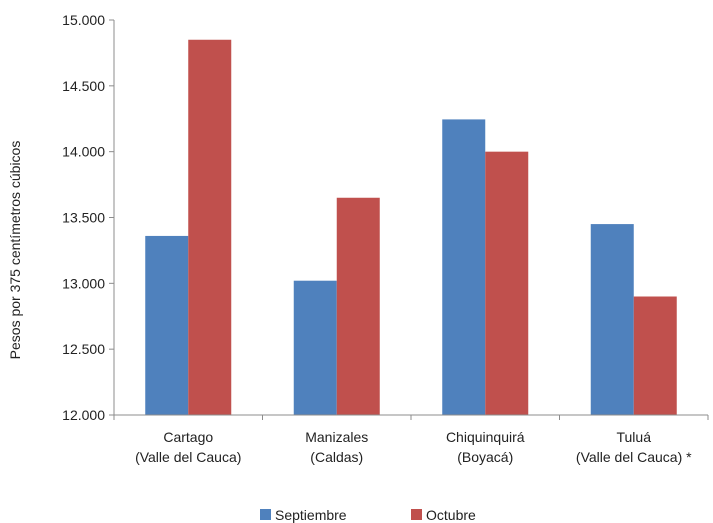 The height and width of the screenshot is (523, 713). Describe the element at coordinates (416, 514) in the screenshot. I see `legend-swatch-octubre` at that location.